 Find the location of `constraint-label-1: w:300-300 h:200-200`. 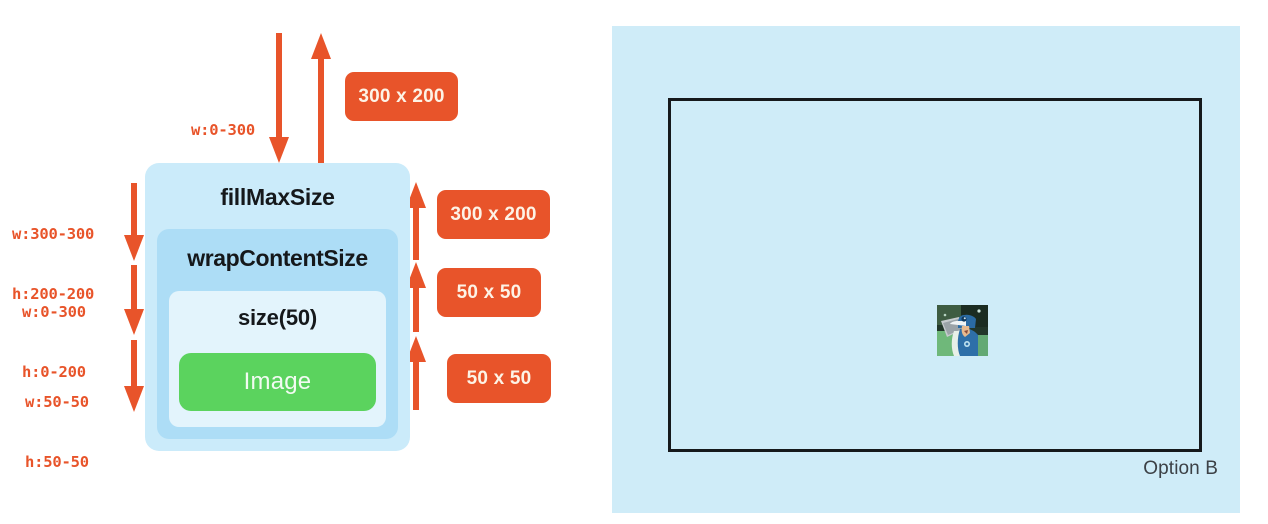

constraint-label-1: w:300-300 h:200-200 is located at coordinates (69, 264).